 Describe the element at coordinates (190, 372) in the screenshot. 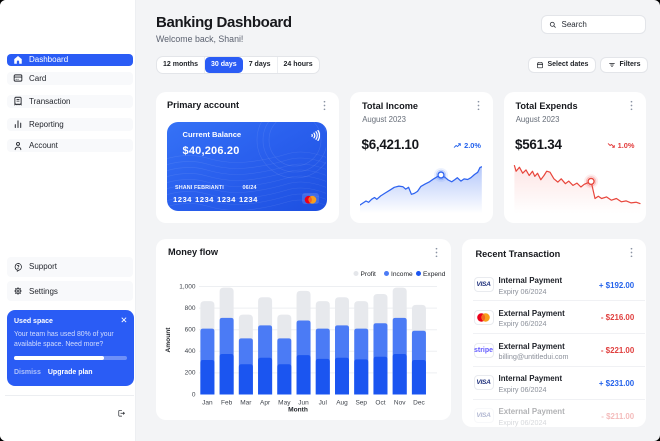

I see `svg-text: 200` at that location.